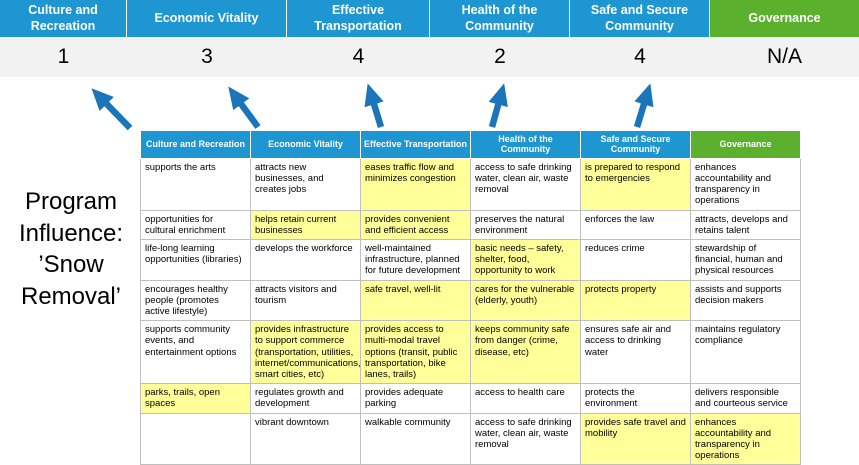 Image resolution: width=859 pixels, height=465 pixels. I want to click on matrix-header-effective-transportation: Effective Transportation, so click(415, 144).